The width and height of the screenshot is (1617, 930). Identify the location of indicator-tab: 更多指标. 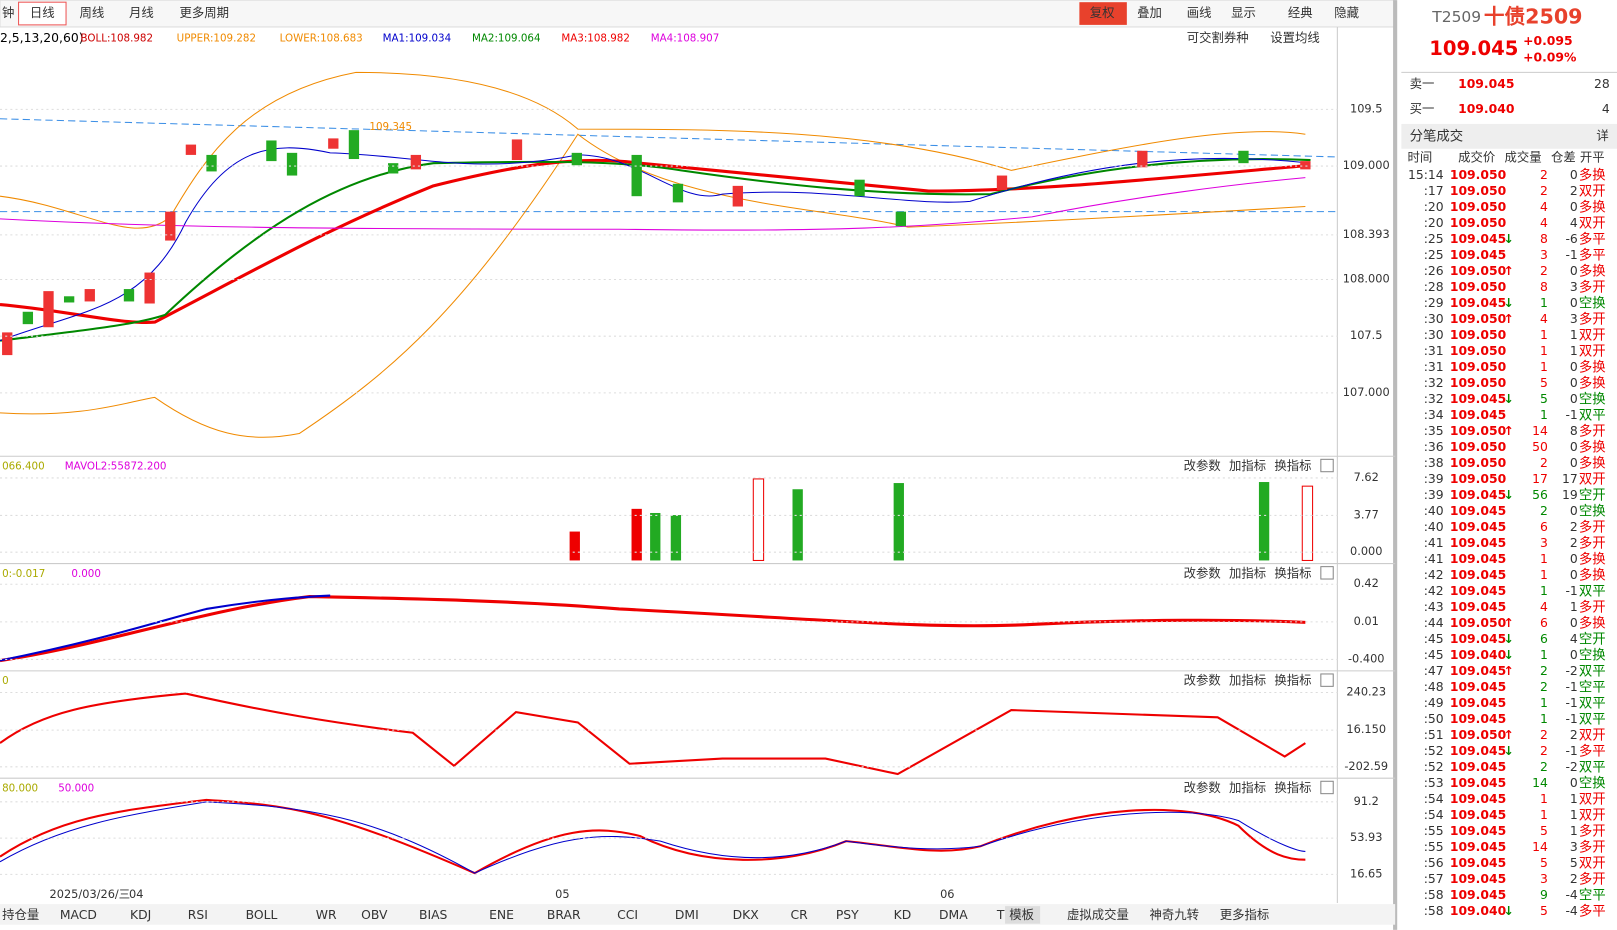
(1245, 914).